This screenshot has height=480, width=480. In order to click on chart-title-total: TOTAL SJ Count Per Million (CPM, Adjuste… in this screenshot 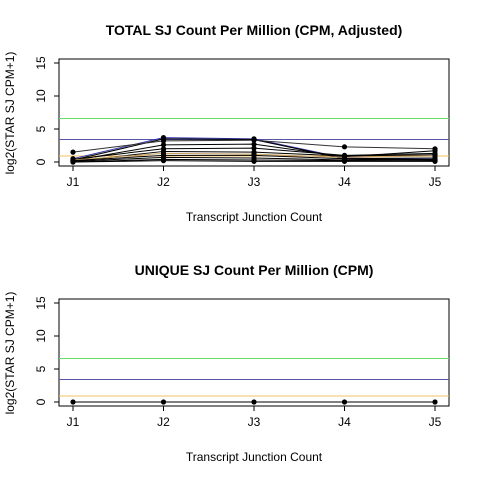, I will do `click(254, 30)`.